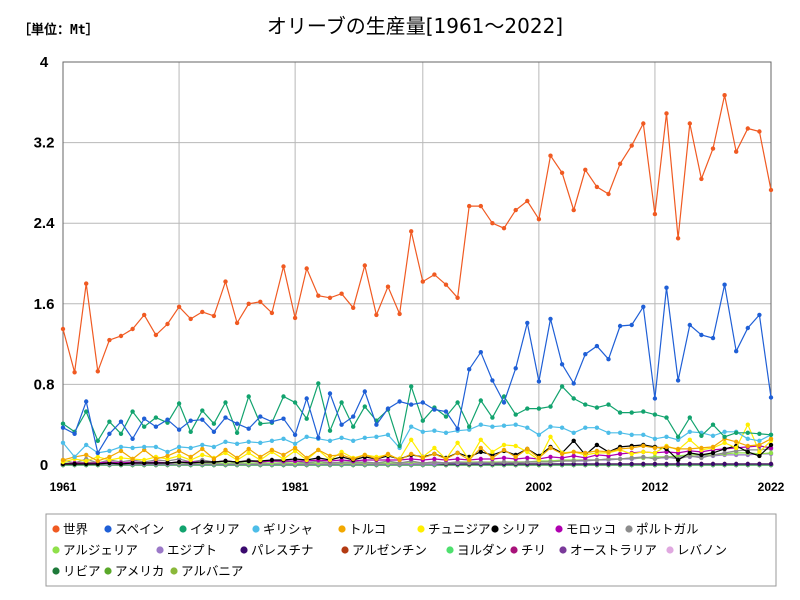 This screenshot has width=800, height=600. I want to click on unit-label: ［単位：Mt］, so click(58, 30).